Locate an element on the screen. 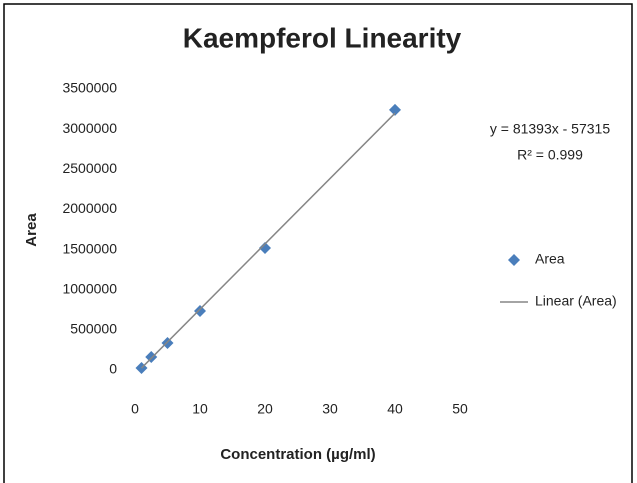 This screenshot has width=637, height=483. y-tick-label: 2000000 is located at coordinates (89, 208).